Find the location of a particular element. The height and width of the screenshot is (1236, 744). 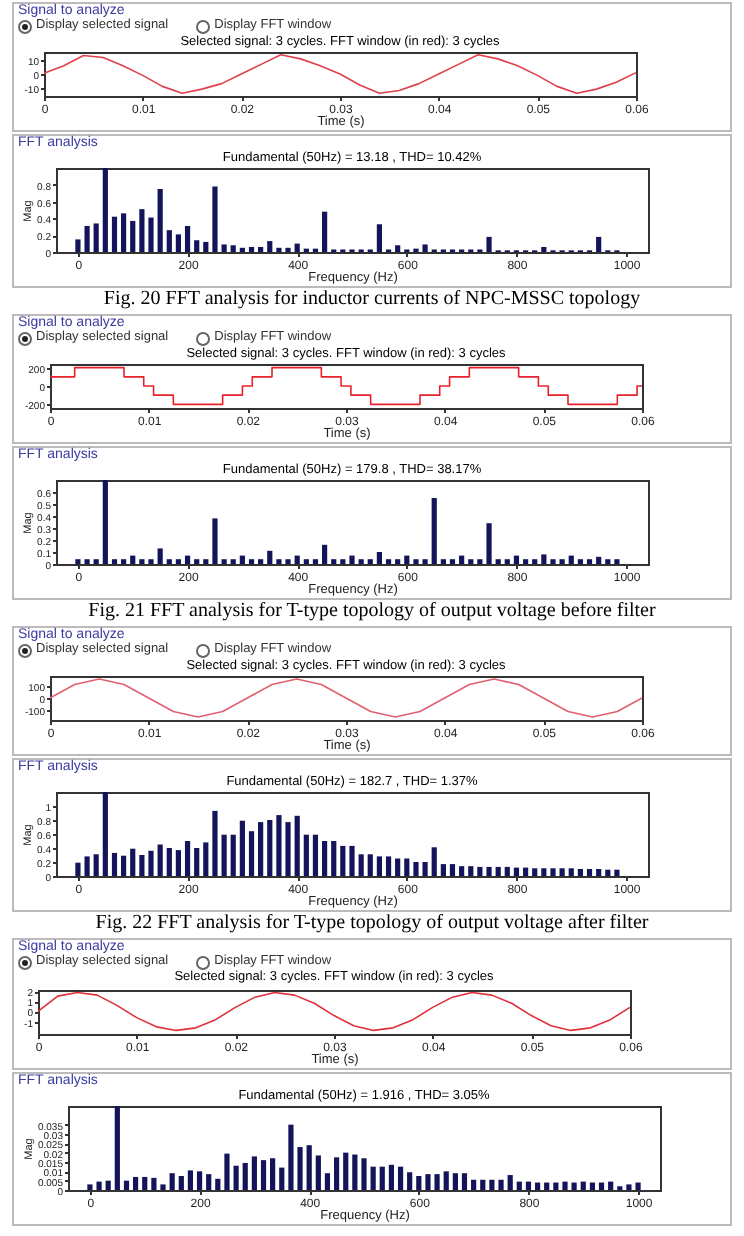

caption: Fig. 20 FFT analysis for inductor currents of NPC-MSSC topology is located at coordinates (372, 300).